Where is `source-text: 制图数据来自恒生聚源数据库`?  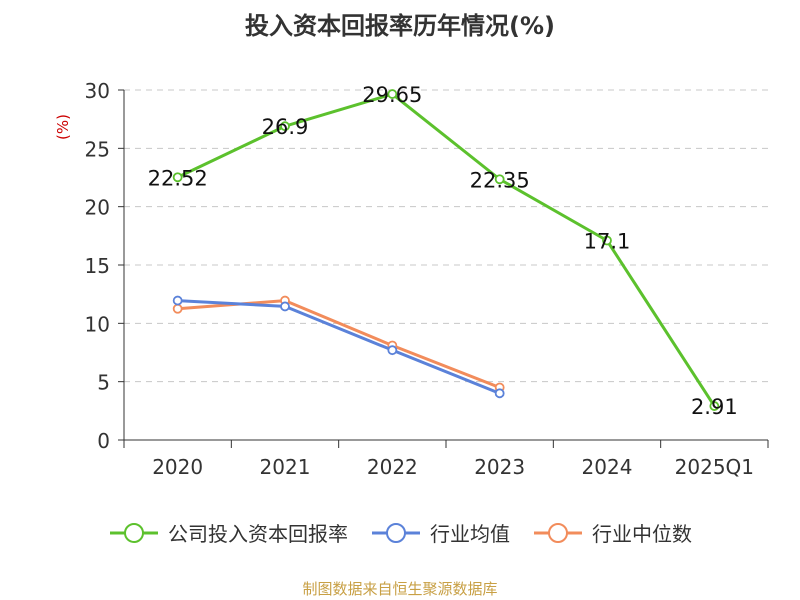
source-text: 制图数据来自恒生聚源数据库 is located at coordinates (400, 589).